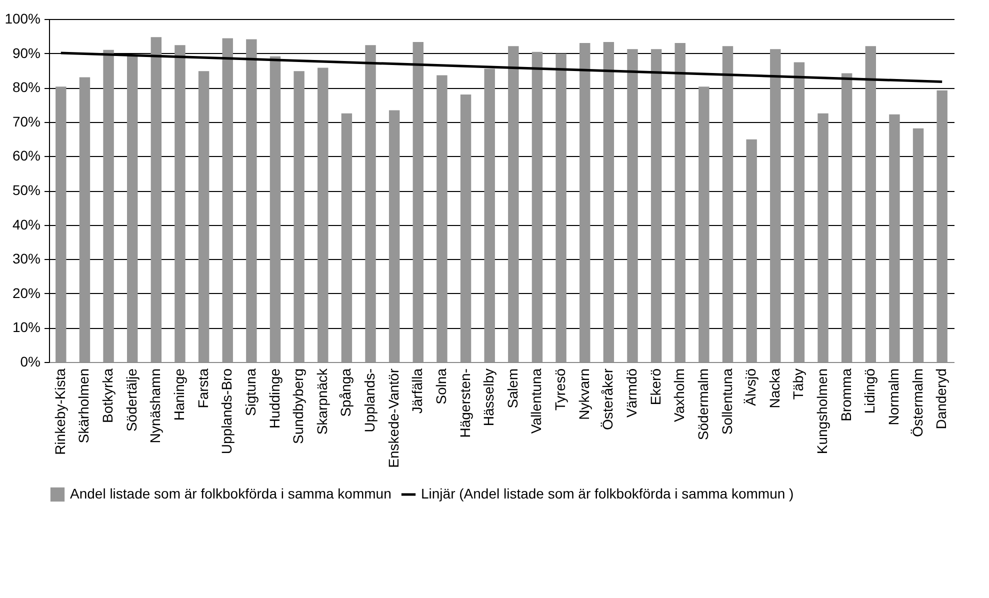 This screenshot has height=598, width=989. Describe the element at coordinates (26, 190) in the screenshot. I see `y-tick-label: 50%` at that location.